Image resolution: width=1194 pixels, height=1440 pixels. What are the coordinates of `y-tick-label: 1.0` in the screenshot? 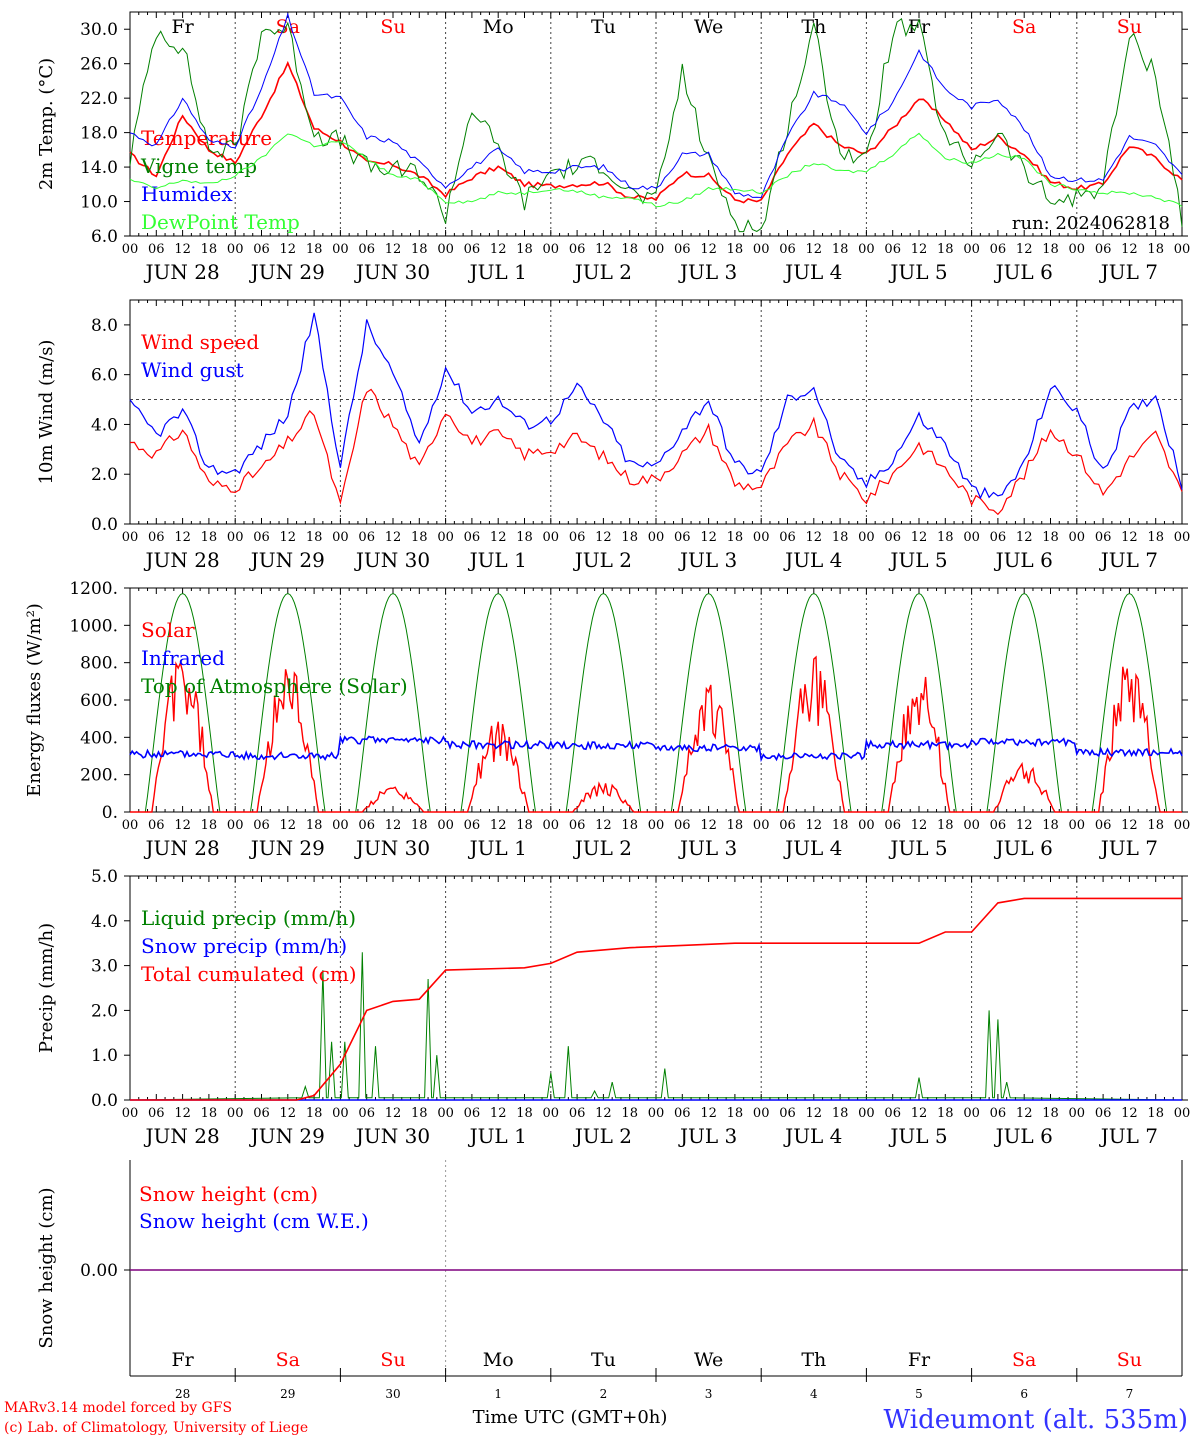 It's located at (104, 1056).